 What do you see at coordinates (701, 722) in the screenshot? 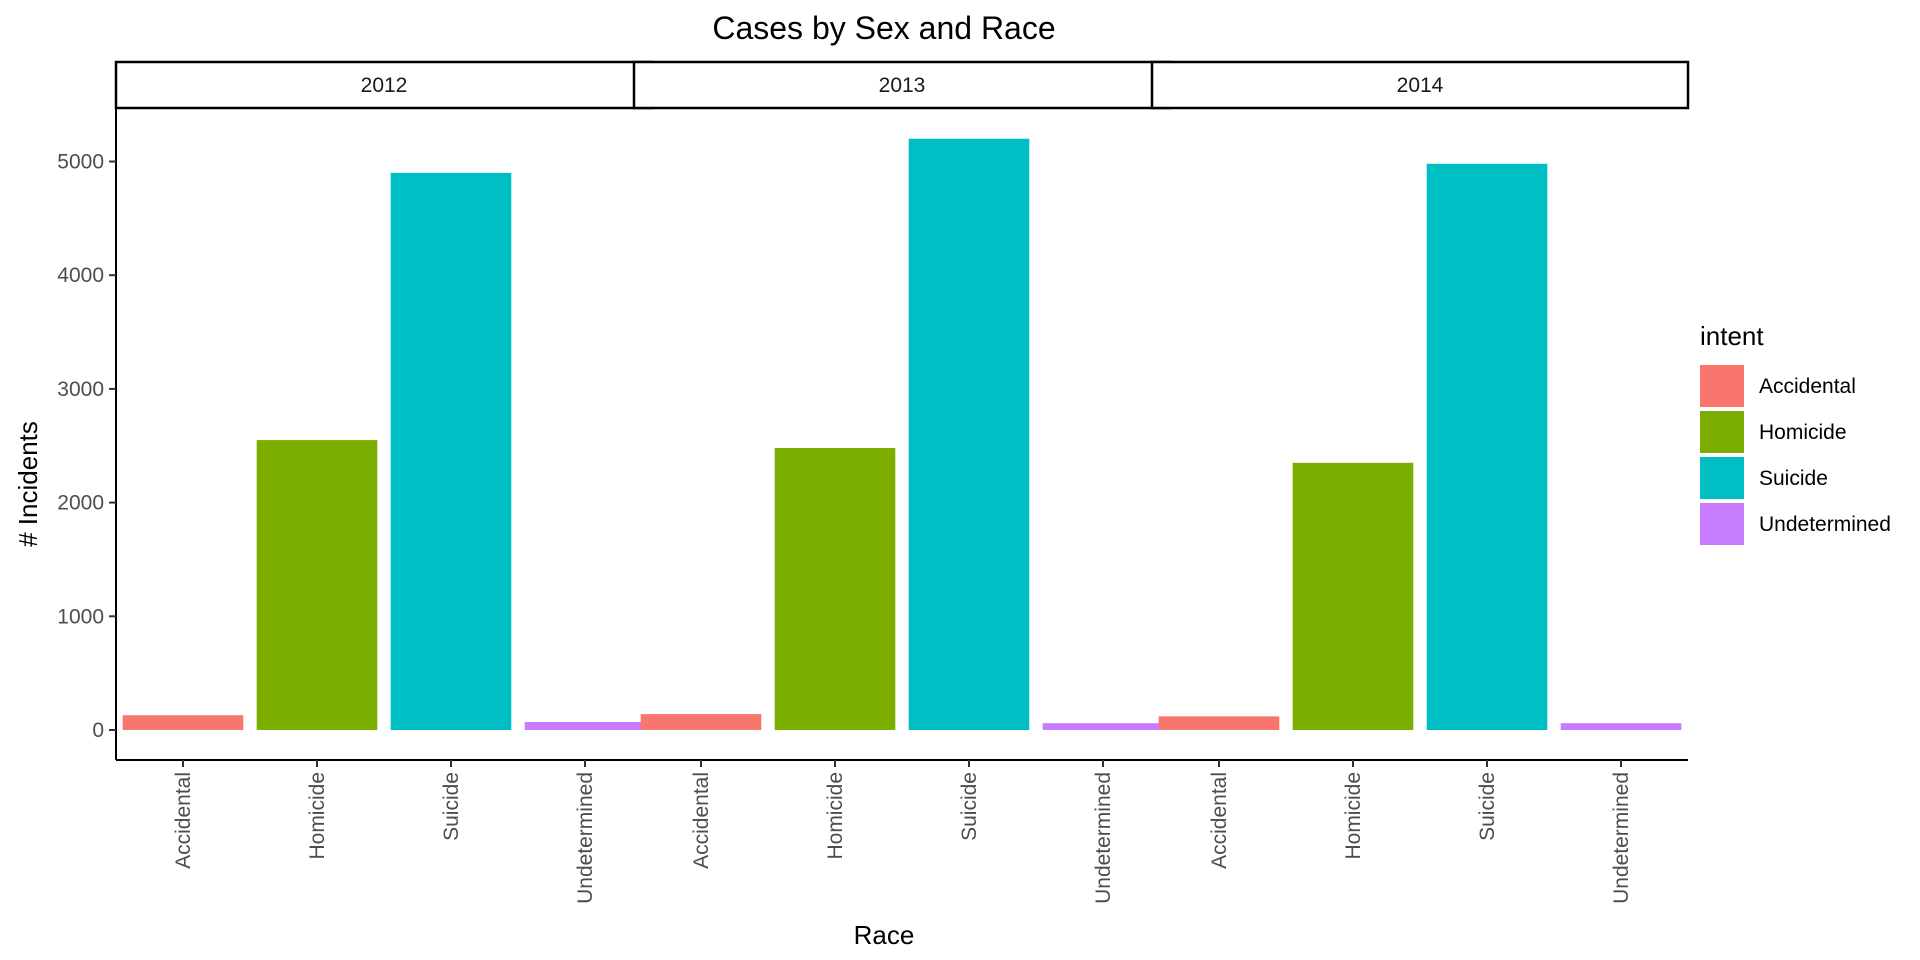
I see `bar-2013-accidental` at bounding box center [701, 722].